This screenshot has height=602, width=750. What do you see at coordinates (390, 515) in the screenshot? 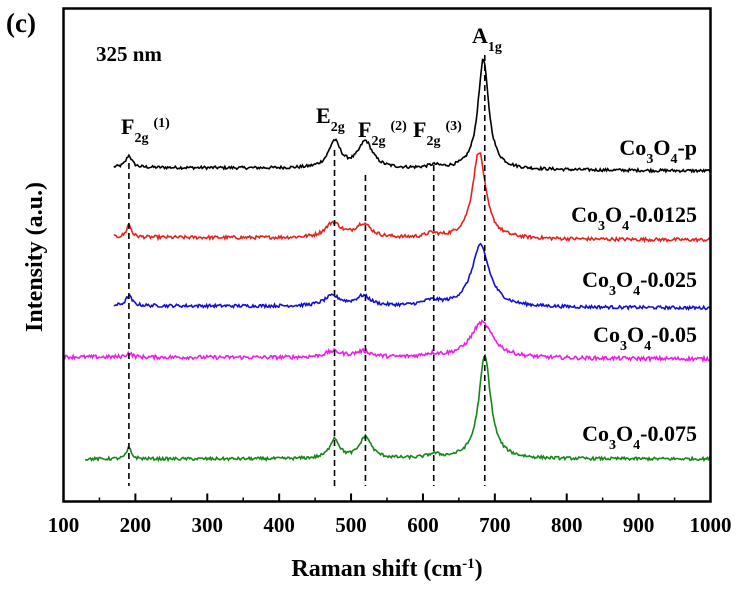
I see `x-axis: 100 200 300 400 500 600 700 800 900 1000` at bounding box center [390, 515].